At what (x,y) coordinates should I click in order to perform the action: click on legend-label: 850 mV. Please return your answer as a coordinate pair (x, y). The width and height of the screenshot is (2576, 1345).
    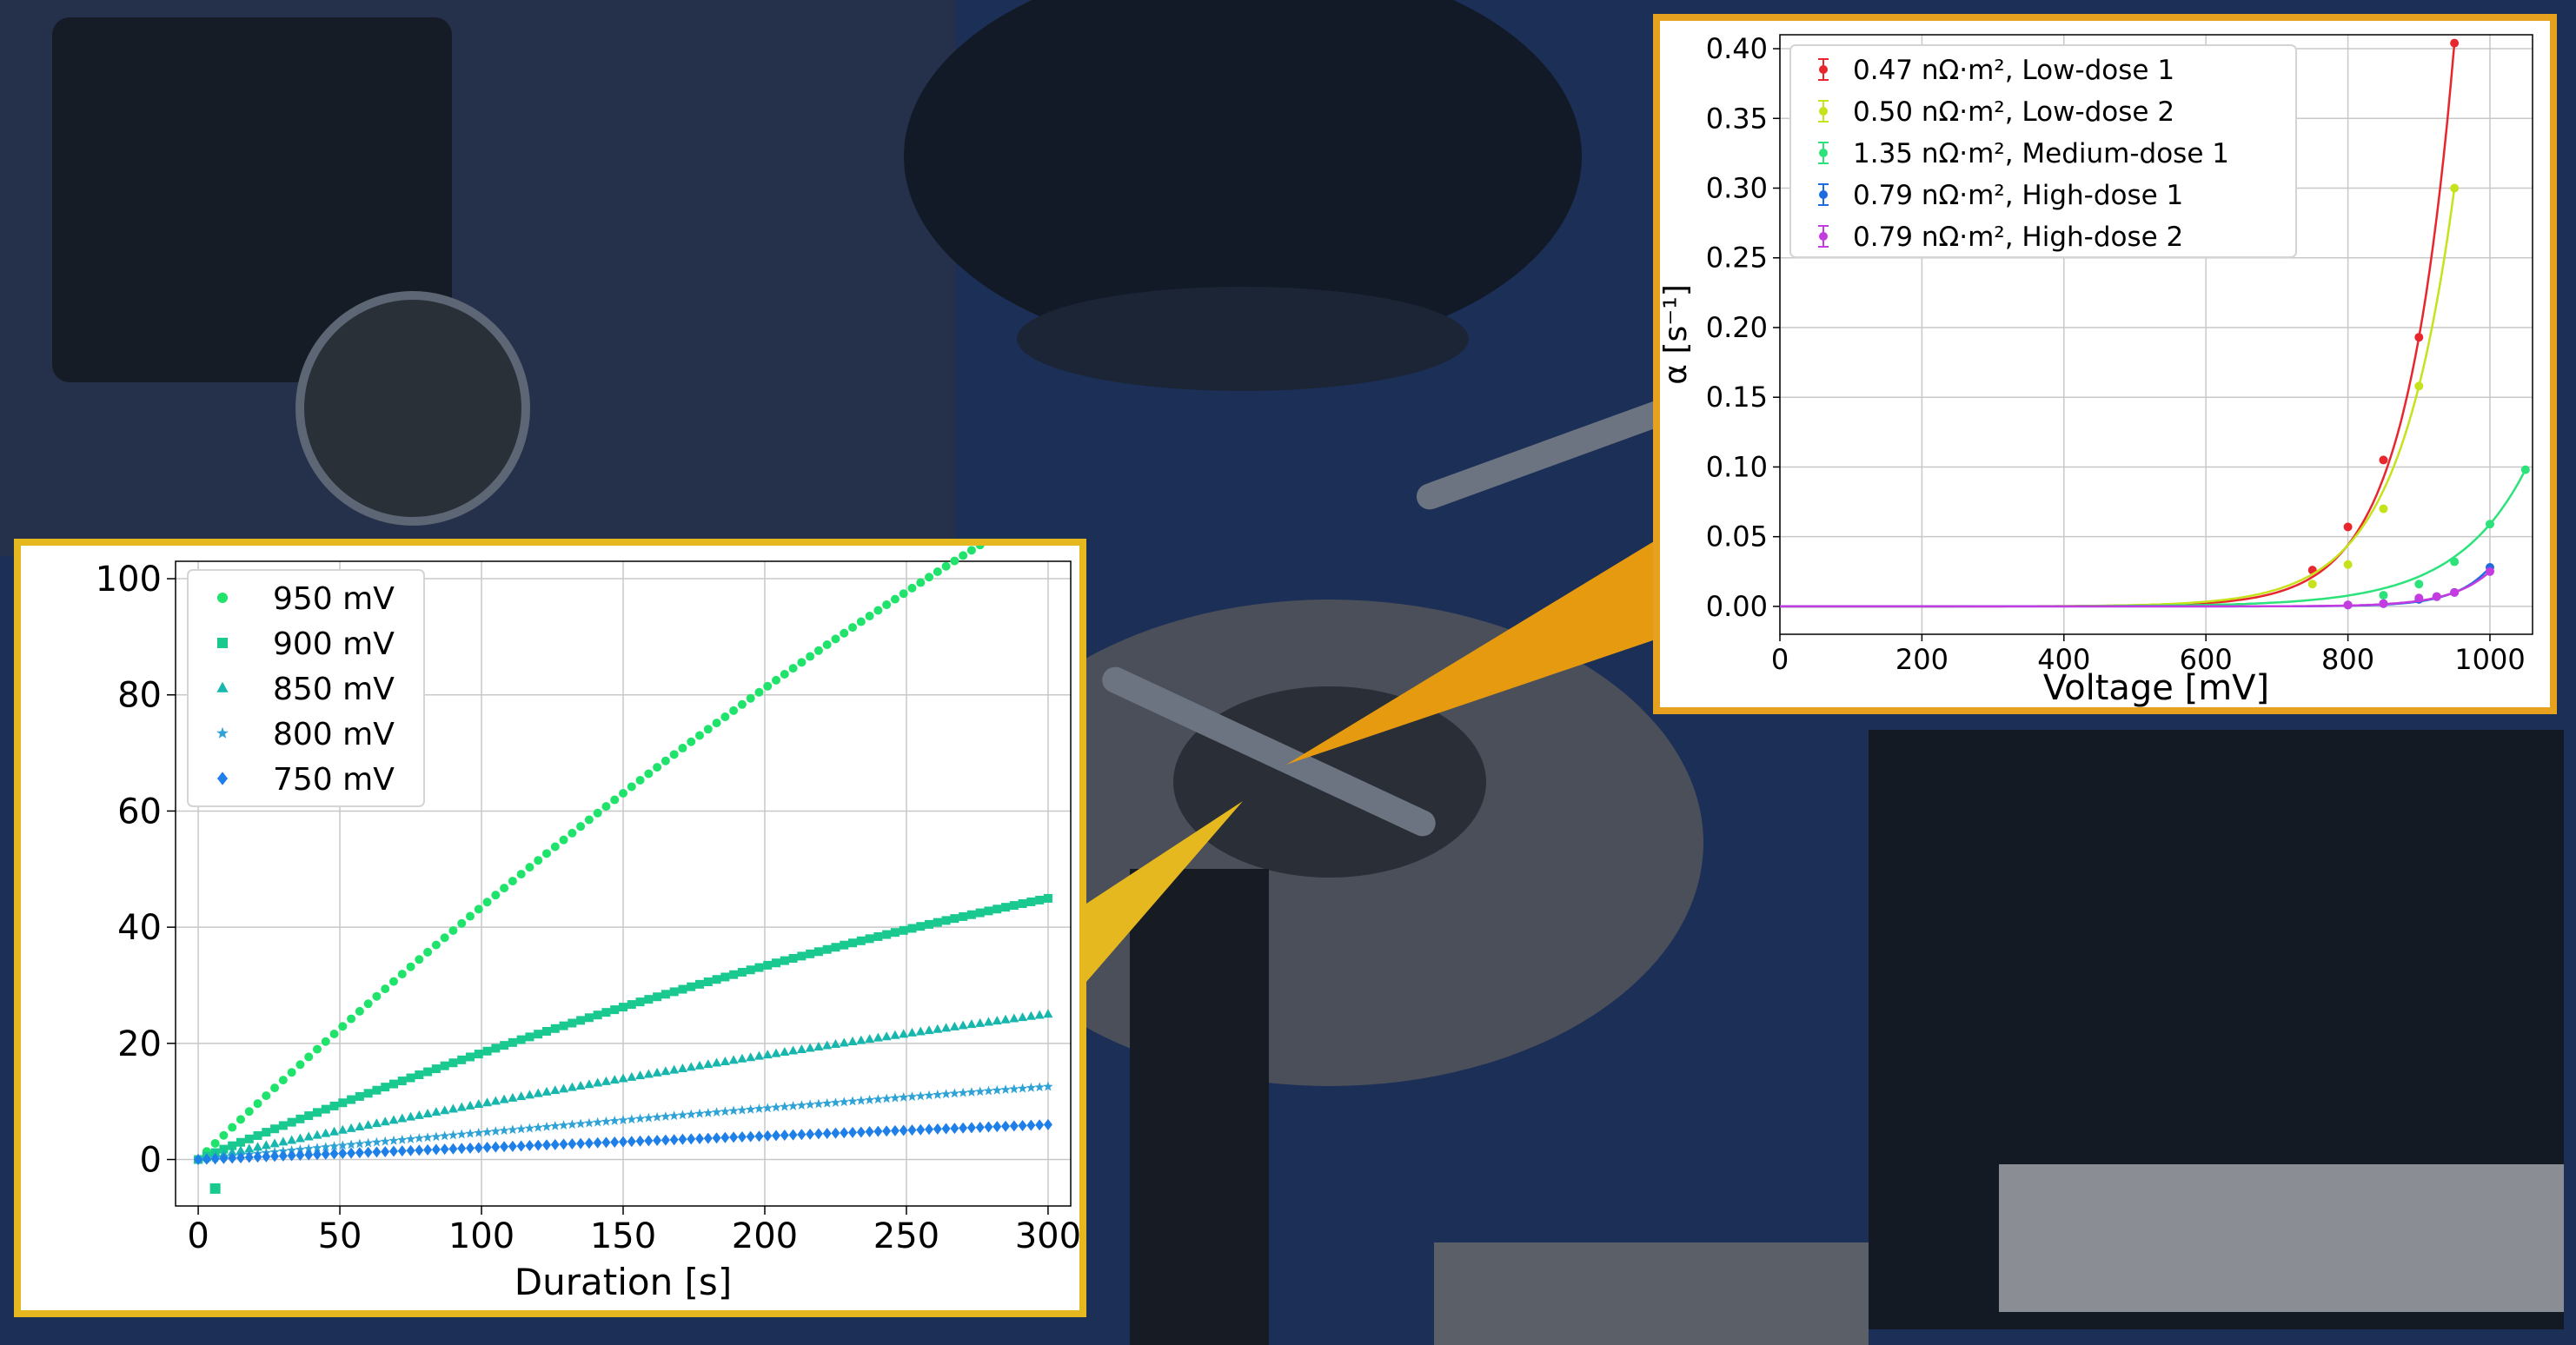
    Looking at the image, I should click on (334, 689).